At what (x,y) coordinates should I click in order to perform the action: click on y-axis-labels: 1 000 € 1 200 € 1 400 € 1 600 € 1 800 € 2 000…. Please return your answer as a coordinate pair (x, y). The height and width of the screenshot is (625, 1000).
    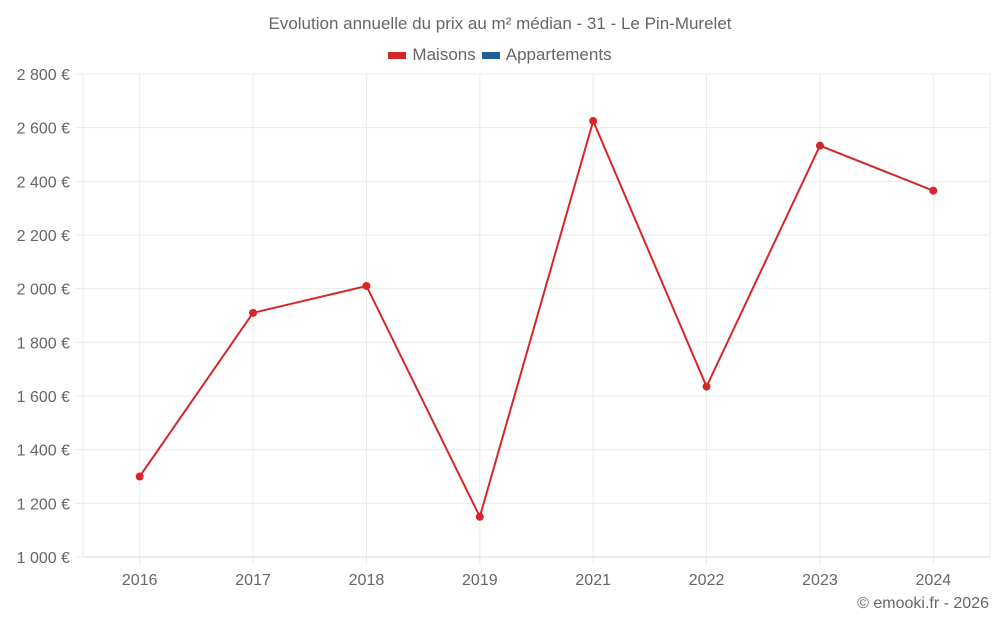
    Looking at the image, I should click on (43, 317).